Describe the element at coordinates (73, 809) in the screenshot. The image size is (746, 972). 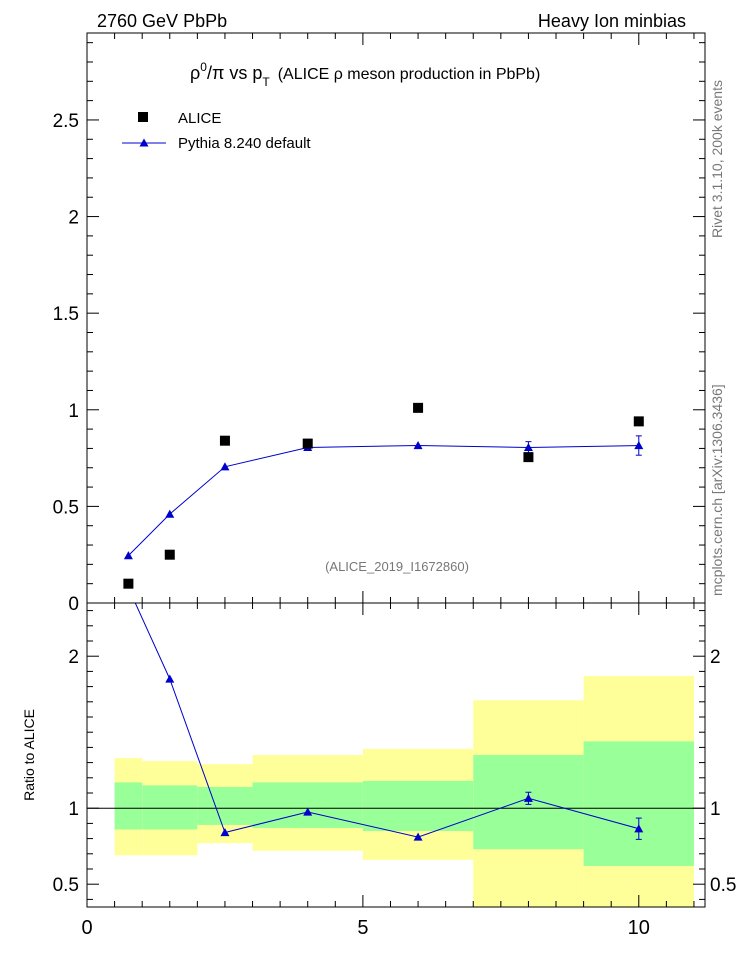
I see `ratio-y-tick-label-left: 1` at that location.